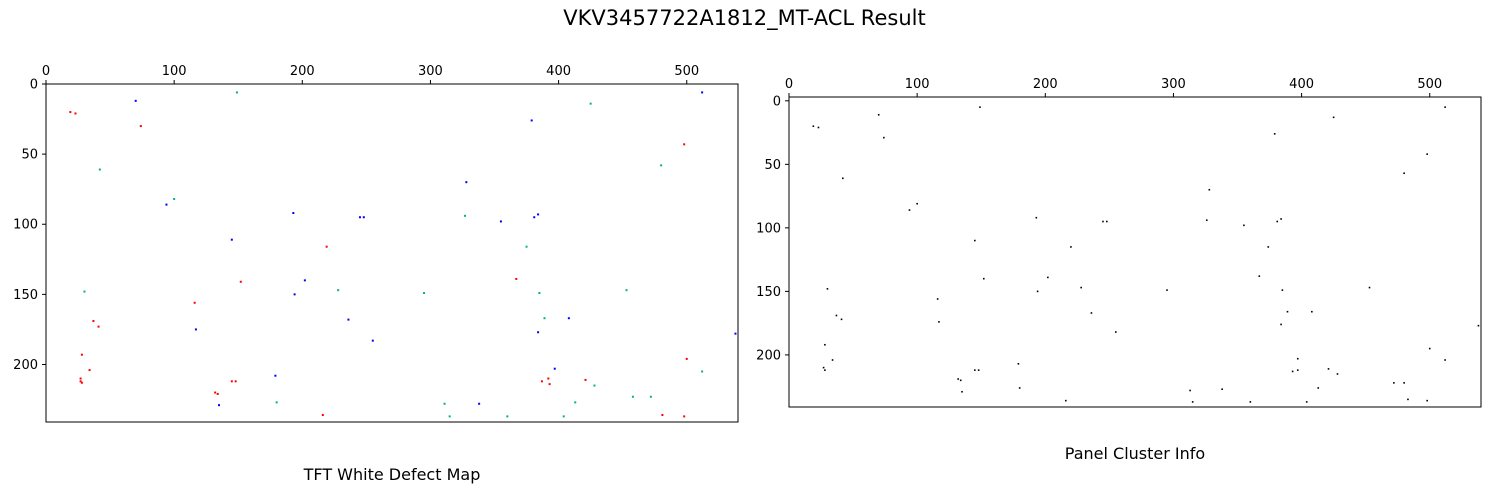  Describe the element at coordinates (1429, 84) in the screenshot. I see `x-tick-label: 500` at that location.